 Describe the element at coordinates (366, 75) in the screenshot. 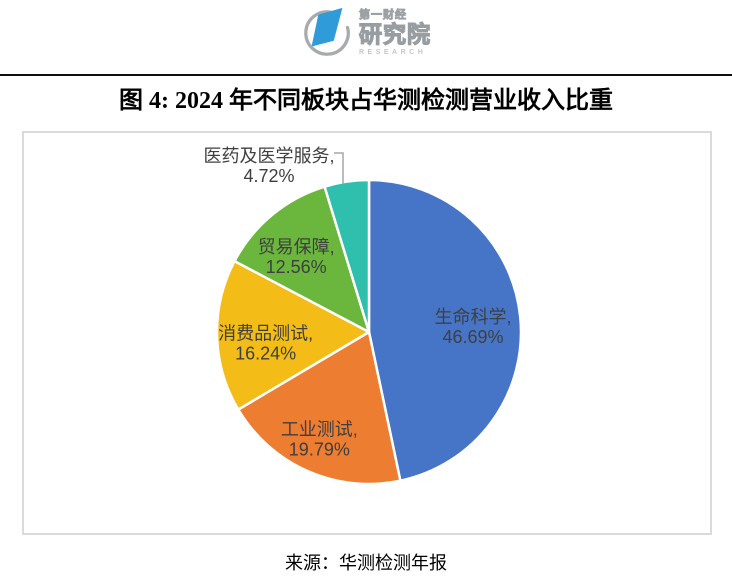

I see `header-divider` at that location.